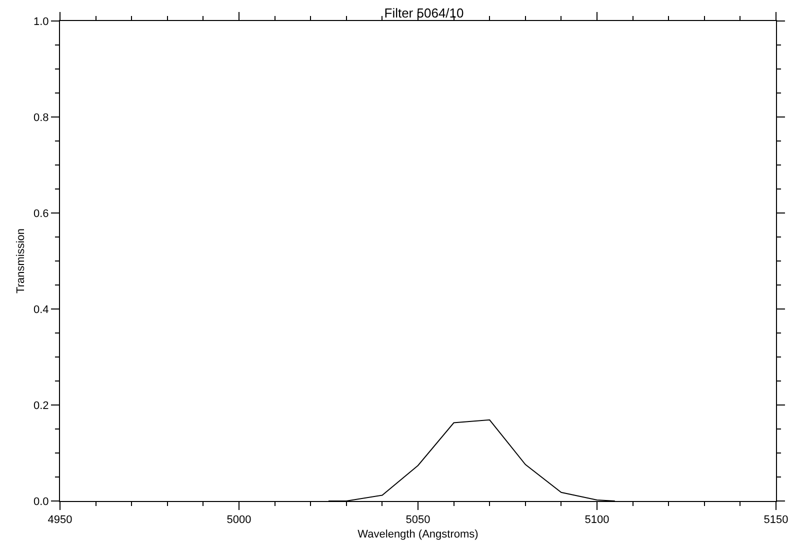  I want to click on y-tick-label: 0.8, so click(41, 118).